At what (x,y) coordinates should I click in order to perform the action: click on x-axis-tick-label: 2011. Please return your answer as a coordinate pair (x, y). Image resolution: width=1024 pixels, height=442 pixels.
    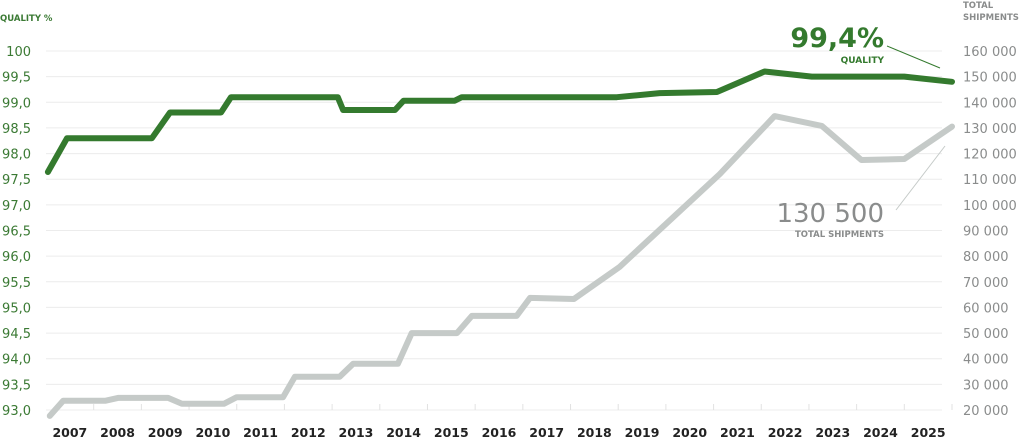
    Looking at the image, I should click on (260, 432).